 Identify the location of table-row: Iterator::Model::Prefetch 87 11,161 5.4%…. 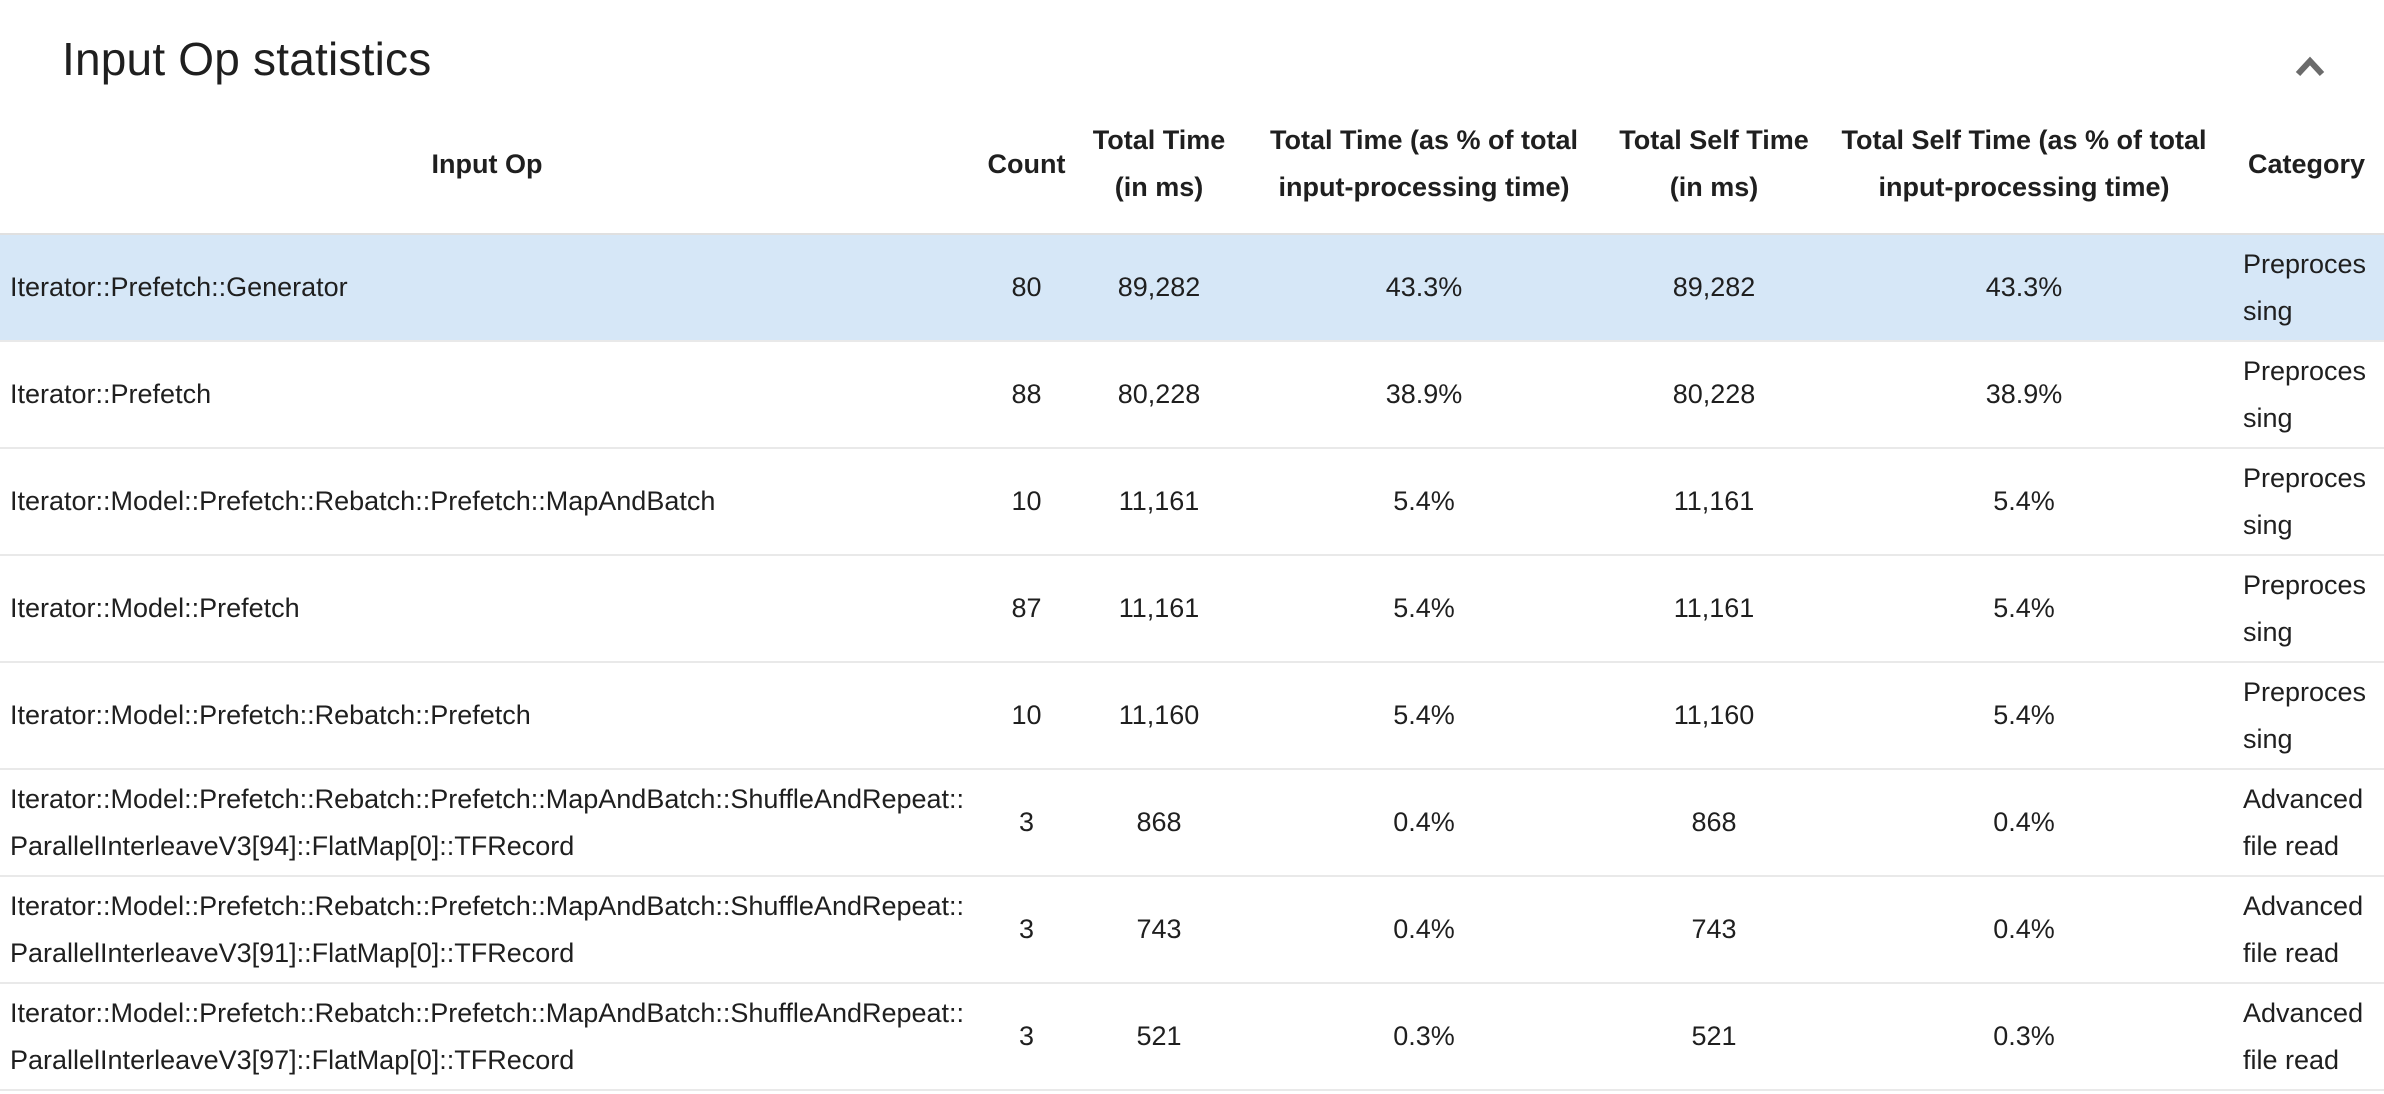
(1192, 609).